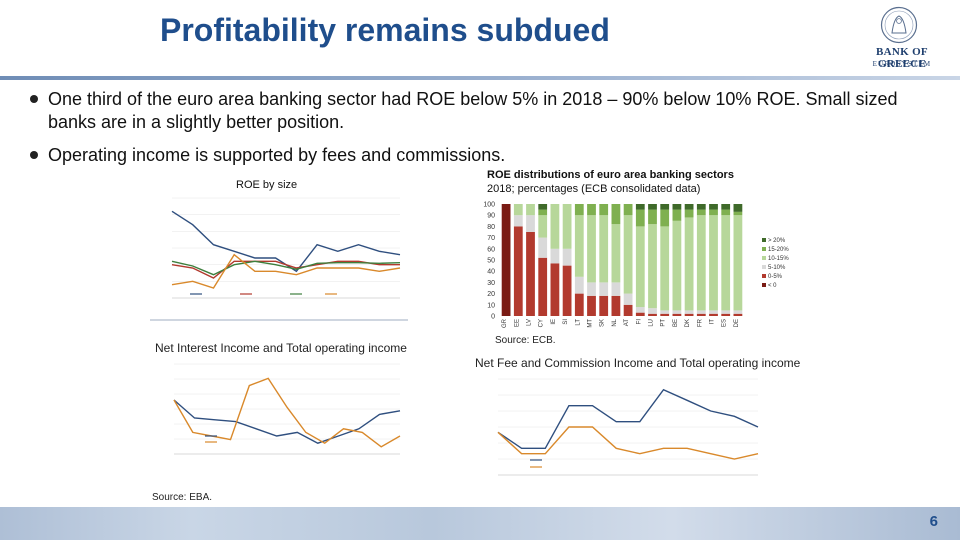 This screenshot has height=540, width=960. I want to click on x-tick-label: FI, so click(639, 322).